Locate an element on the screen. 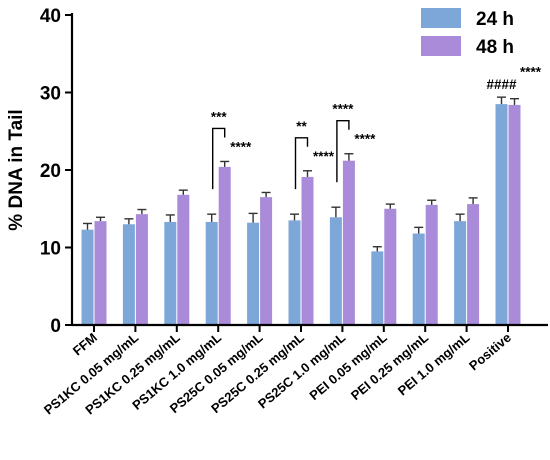 The height and width of the screenshot is (460, 550). x-tick-label: PEI 1.0 mg/mL is located at coordinates (434, 364).